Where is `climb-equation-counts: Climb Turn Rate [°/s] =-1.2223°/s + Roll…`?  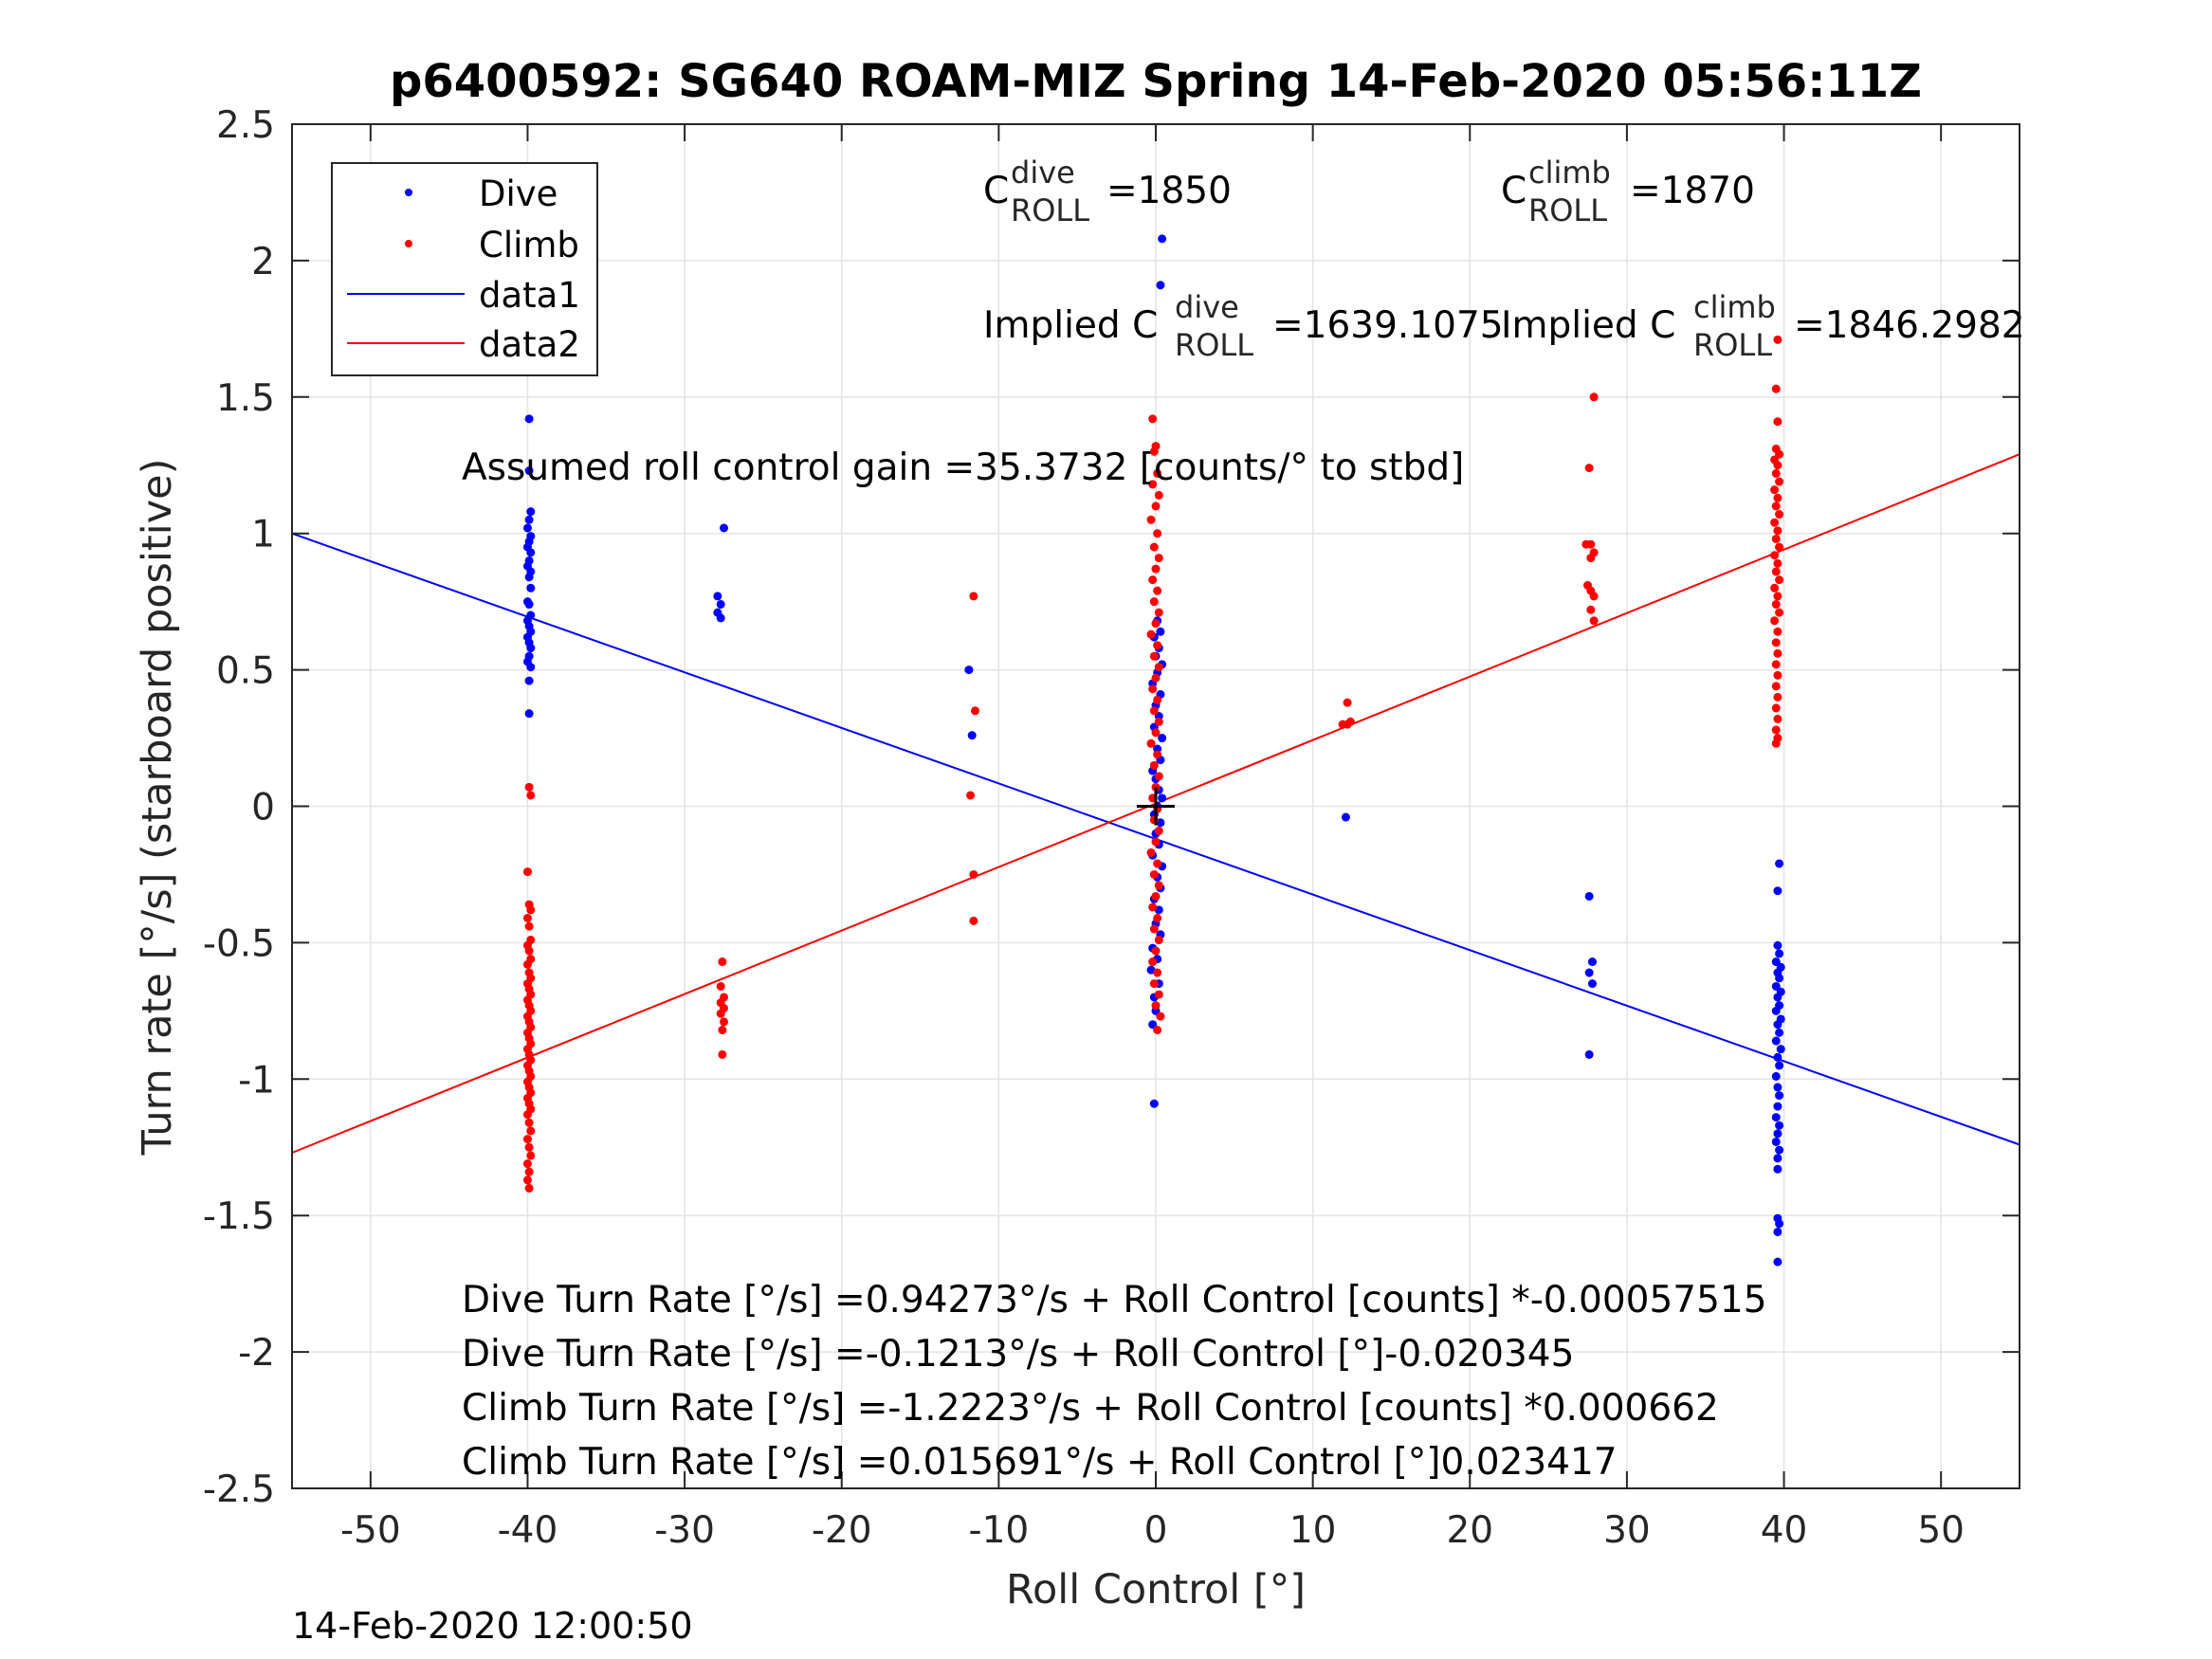 climb-equation-counts: Climb Turn Rate [°/s] =-1.2223°/s + Roll… is located at coordinates (1090, 1408).